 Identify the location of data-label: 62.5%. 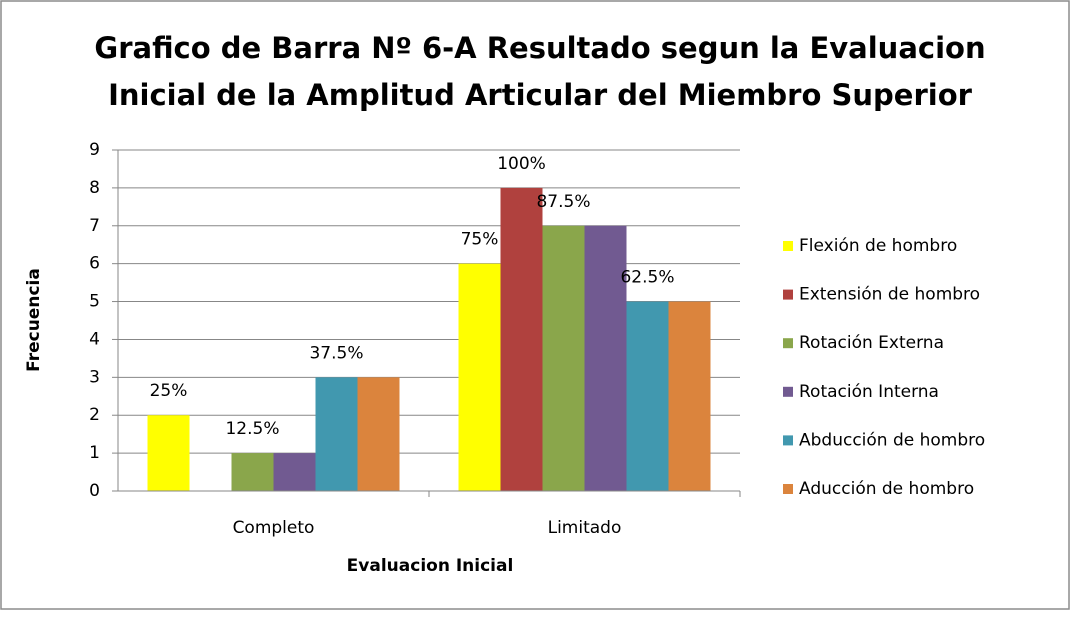
(647, 278).